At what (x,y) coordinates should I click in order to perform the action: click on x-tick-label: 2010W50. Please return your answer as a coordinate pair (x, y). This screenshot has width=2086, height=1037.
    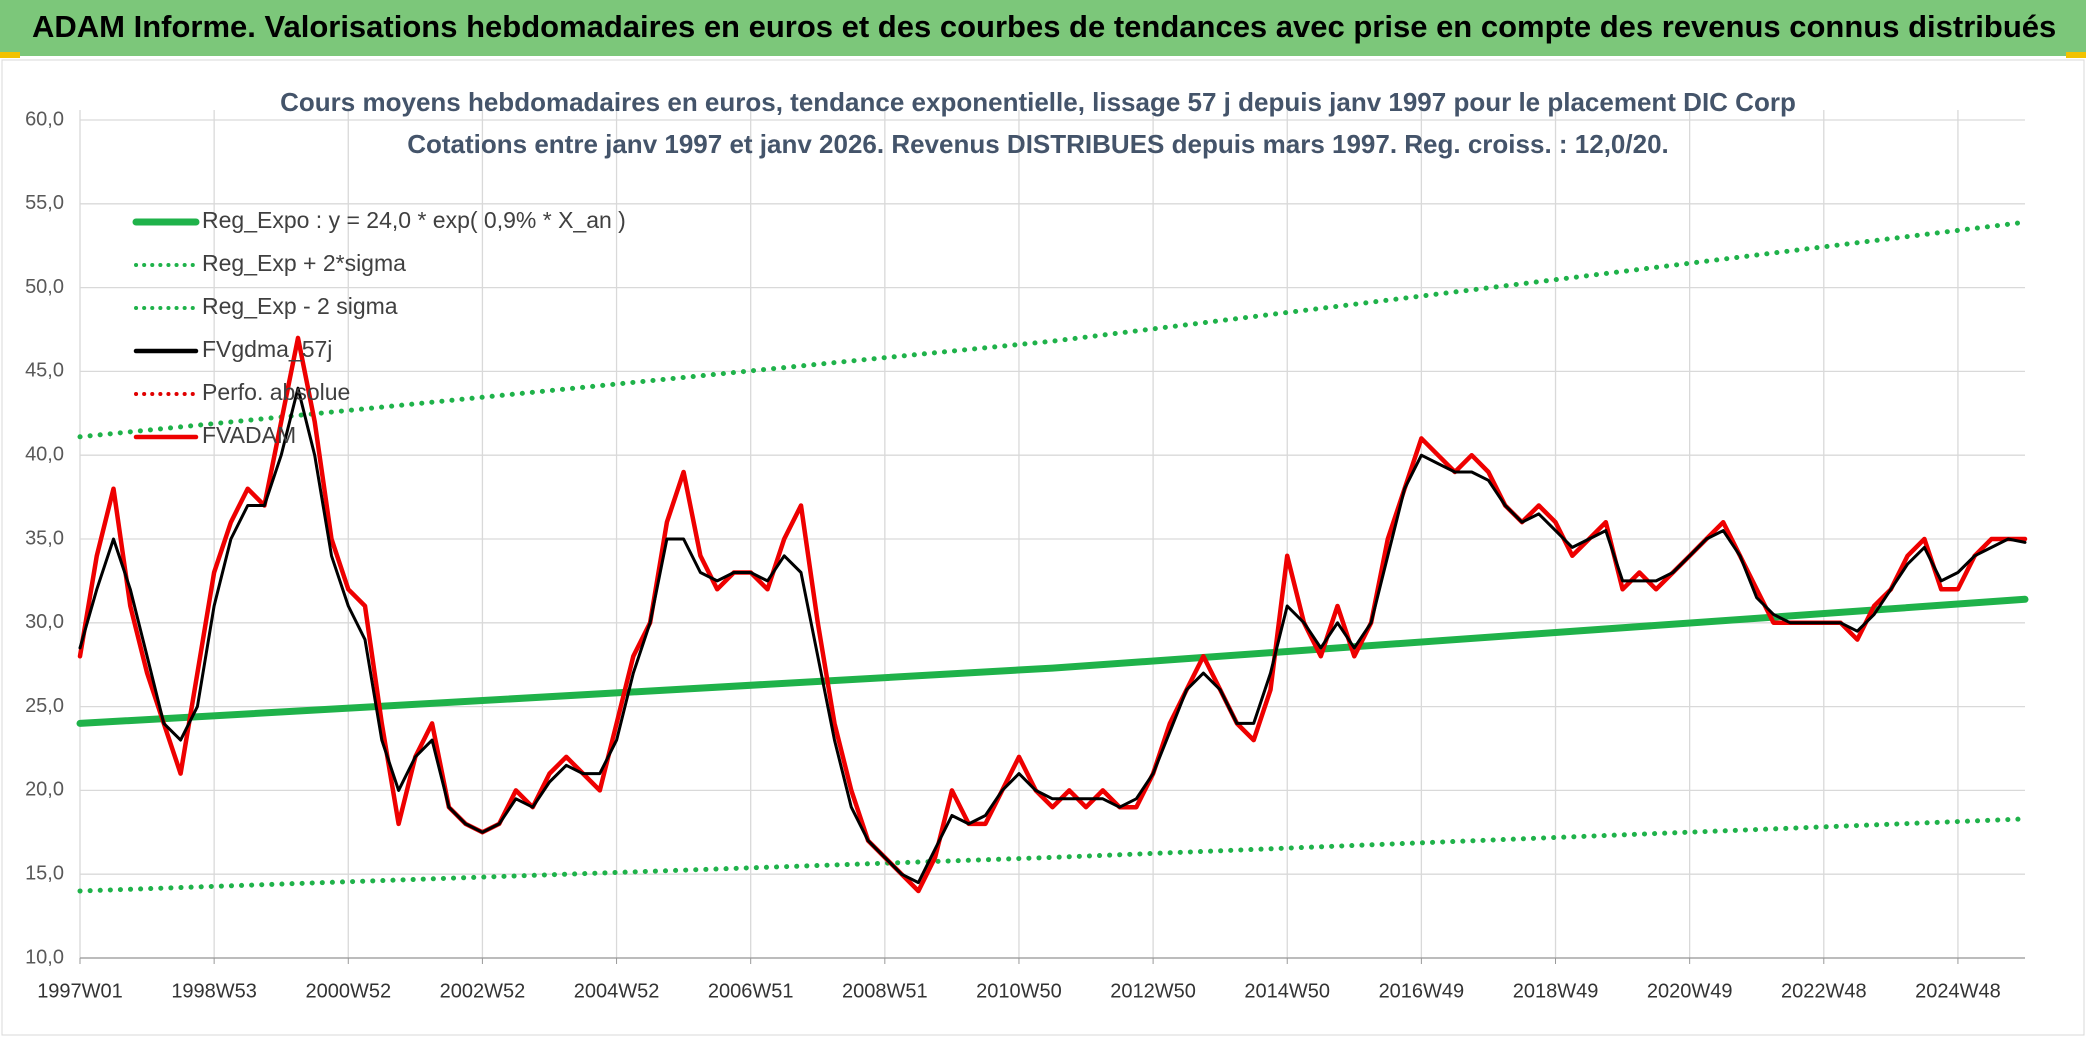
    Looking at the image, I should click on (1019, 991).